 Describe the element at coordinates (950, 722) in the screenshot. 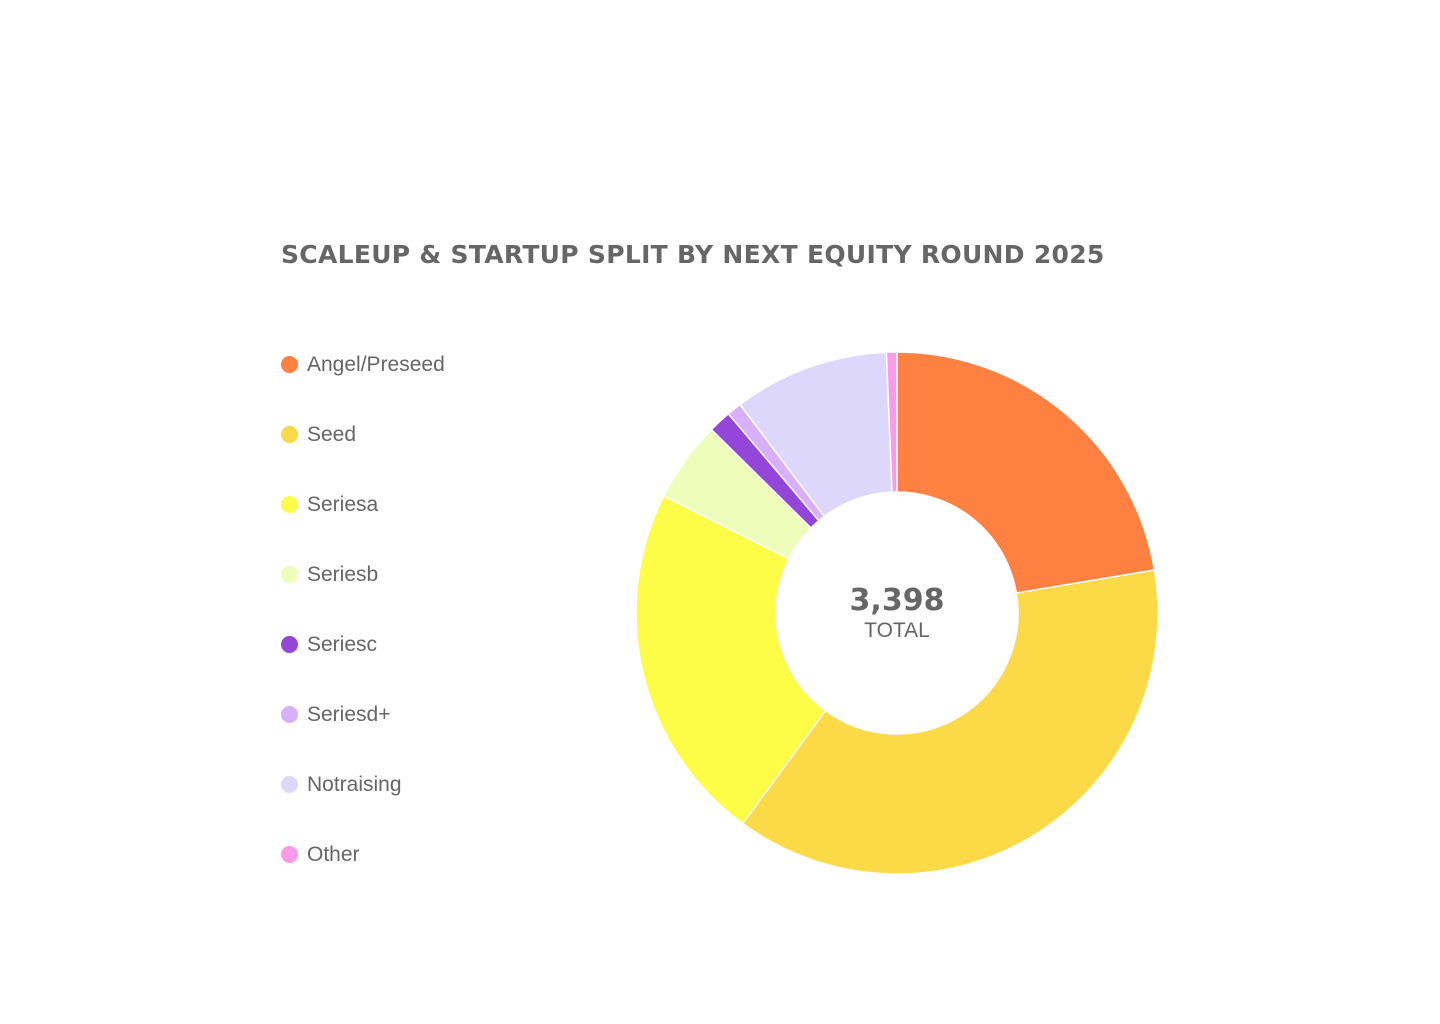

I see `pie-slice-seed` at that location.